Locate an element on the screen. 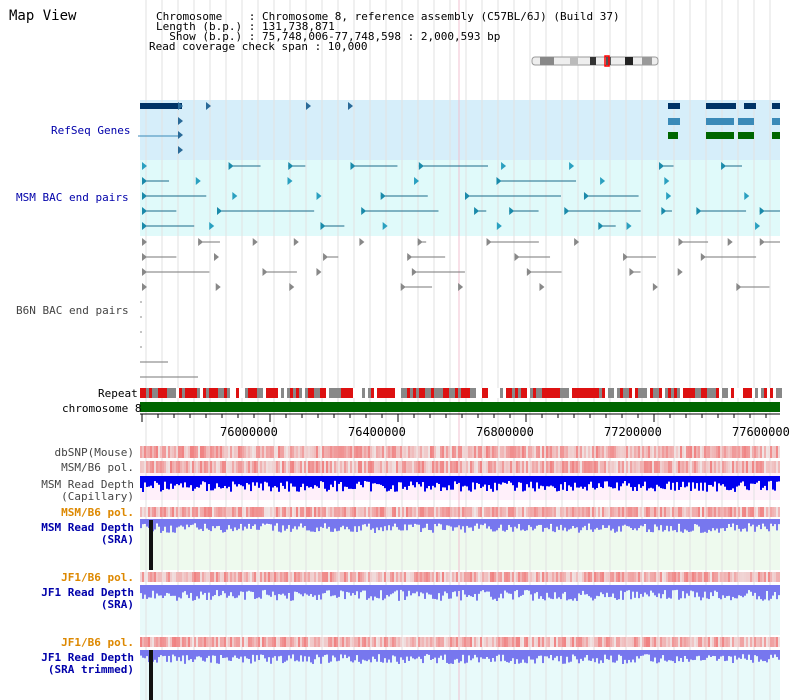  track-label-b6n-bac: B6N BAC end pairs is located at coordinates (72, 310).